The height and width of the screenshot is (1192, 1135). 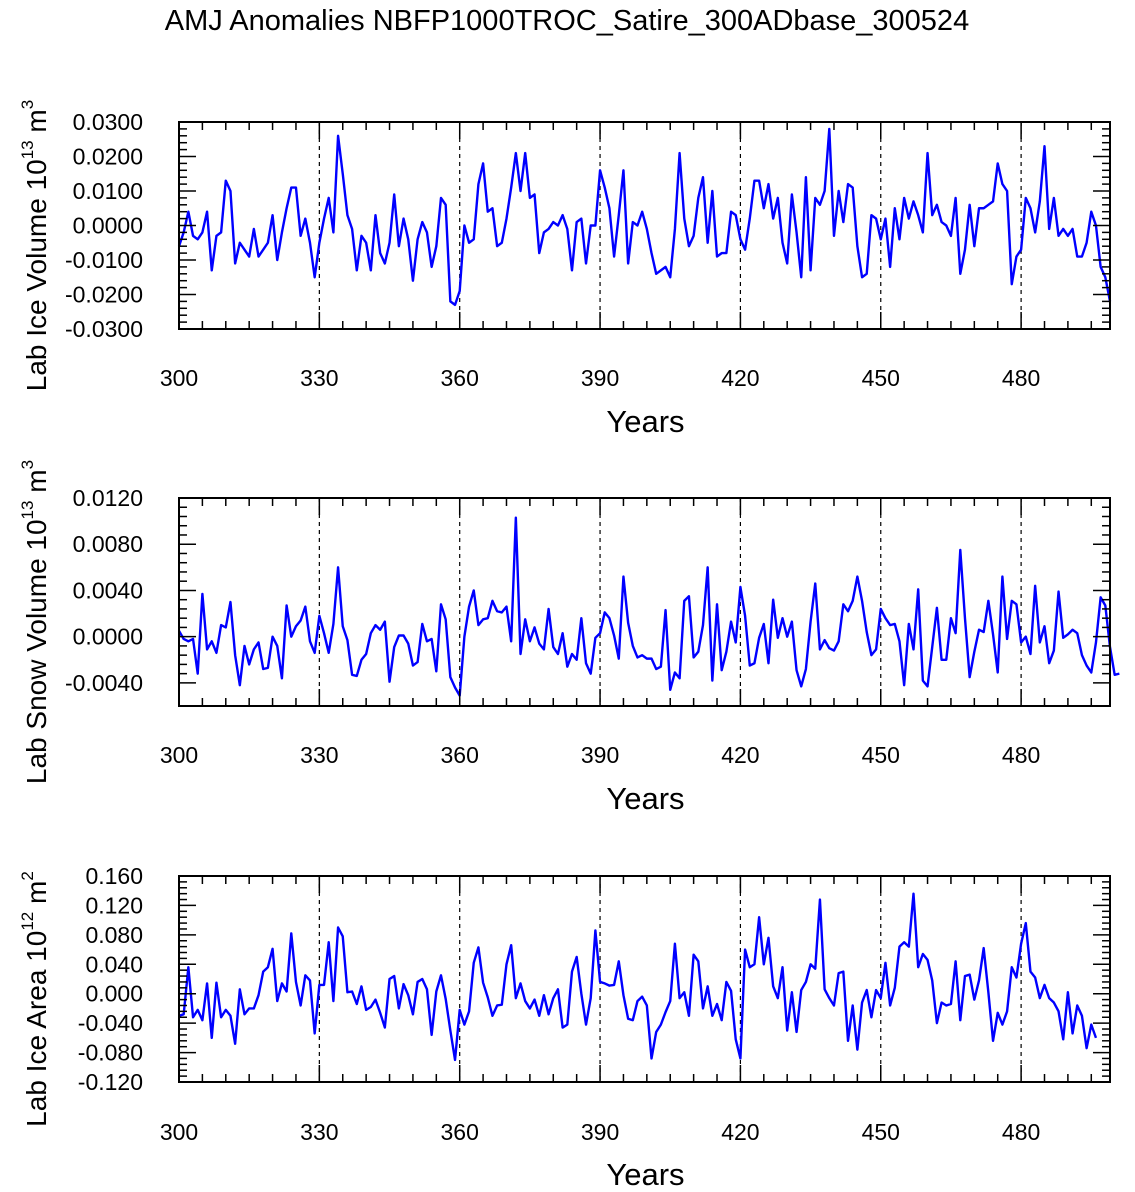 I want to click on y-tick-label: -0.040, so click(x=110, y=1023).